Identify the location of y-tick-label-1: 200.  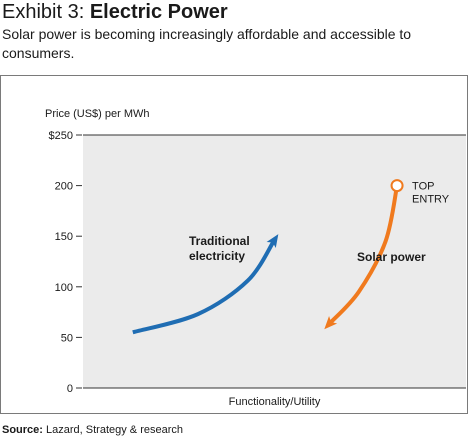
(64, 187).